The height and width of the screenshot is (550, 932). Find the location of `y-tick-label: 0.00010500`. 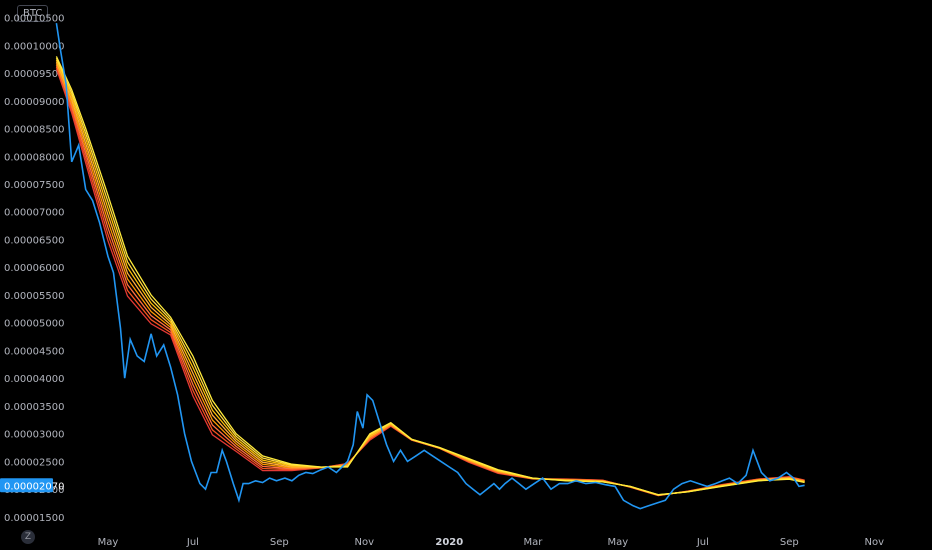

y-tick-label: 0.00010500 is located at coordinates (34, 19).